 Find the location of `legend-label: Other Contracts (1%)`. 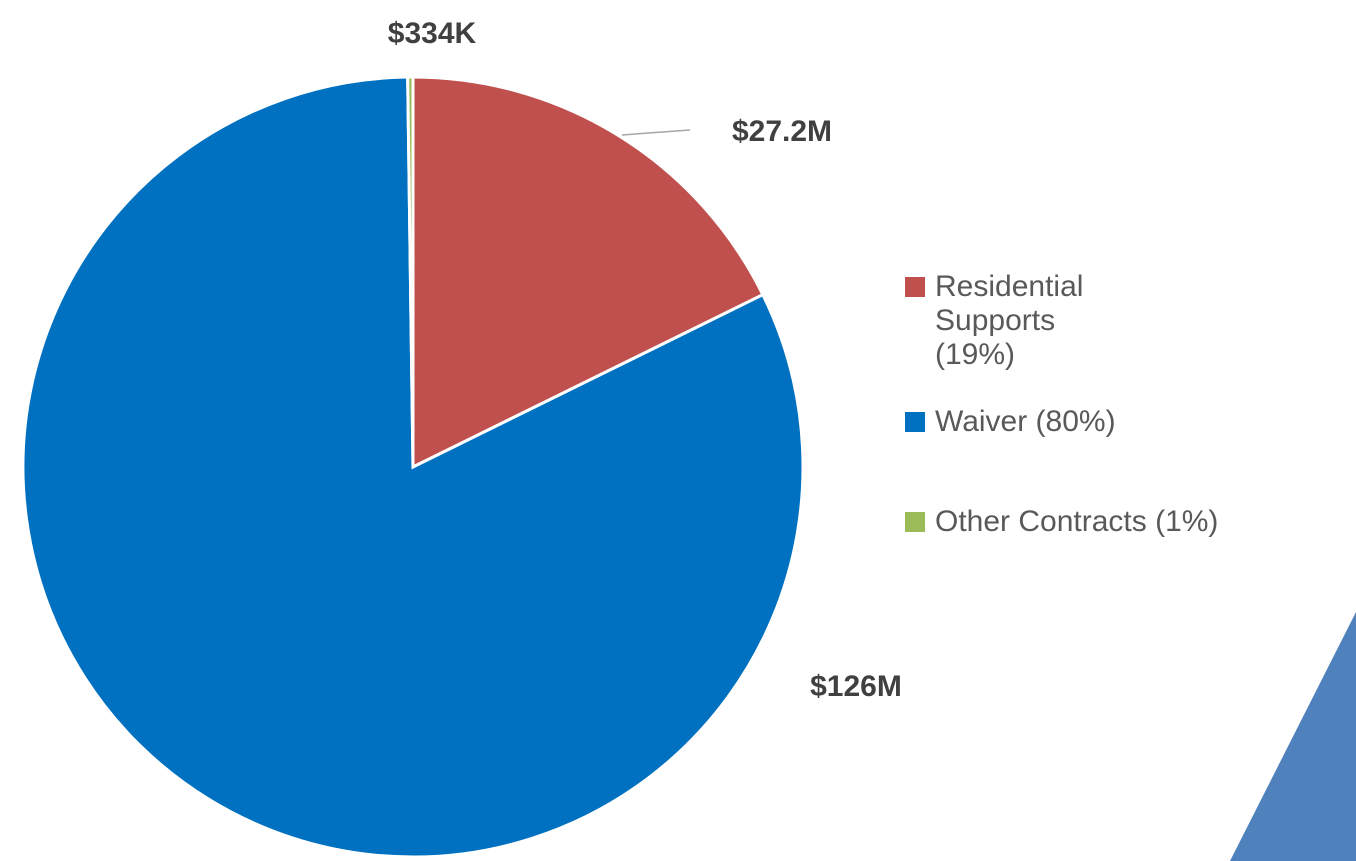

legend-label: Other Contracts (1%) is located at coordinates (1077, 521).